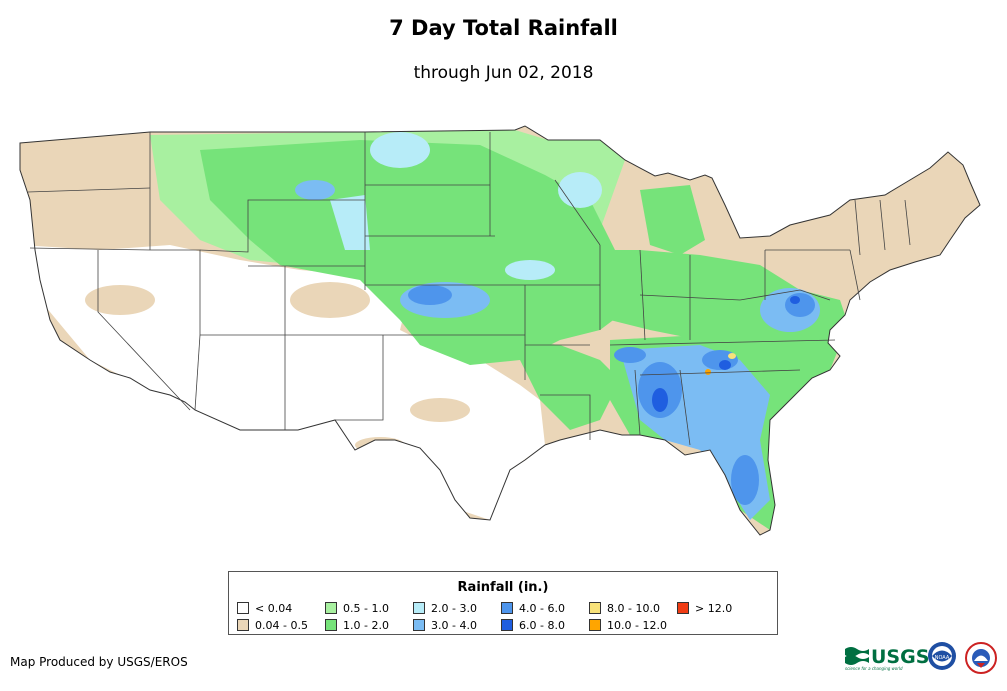 This screenshot has height=691, width=1007. Describe the element at coordinates (874, 668) in the screenshot. I see `usgs-tagline: science for a changing world` at that location.